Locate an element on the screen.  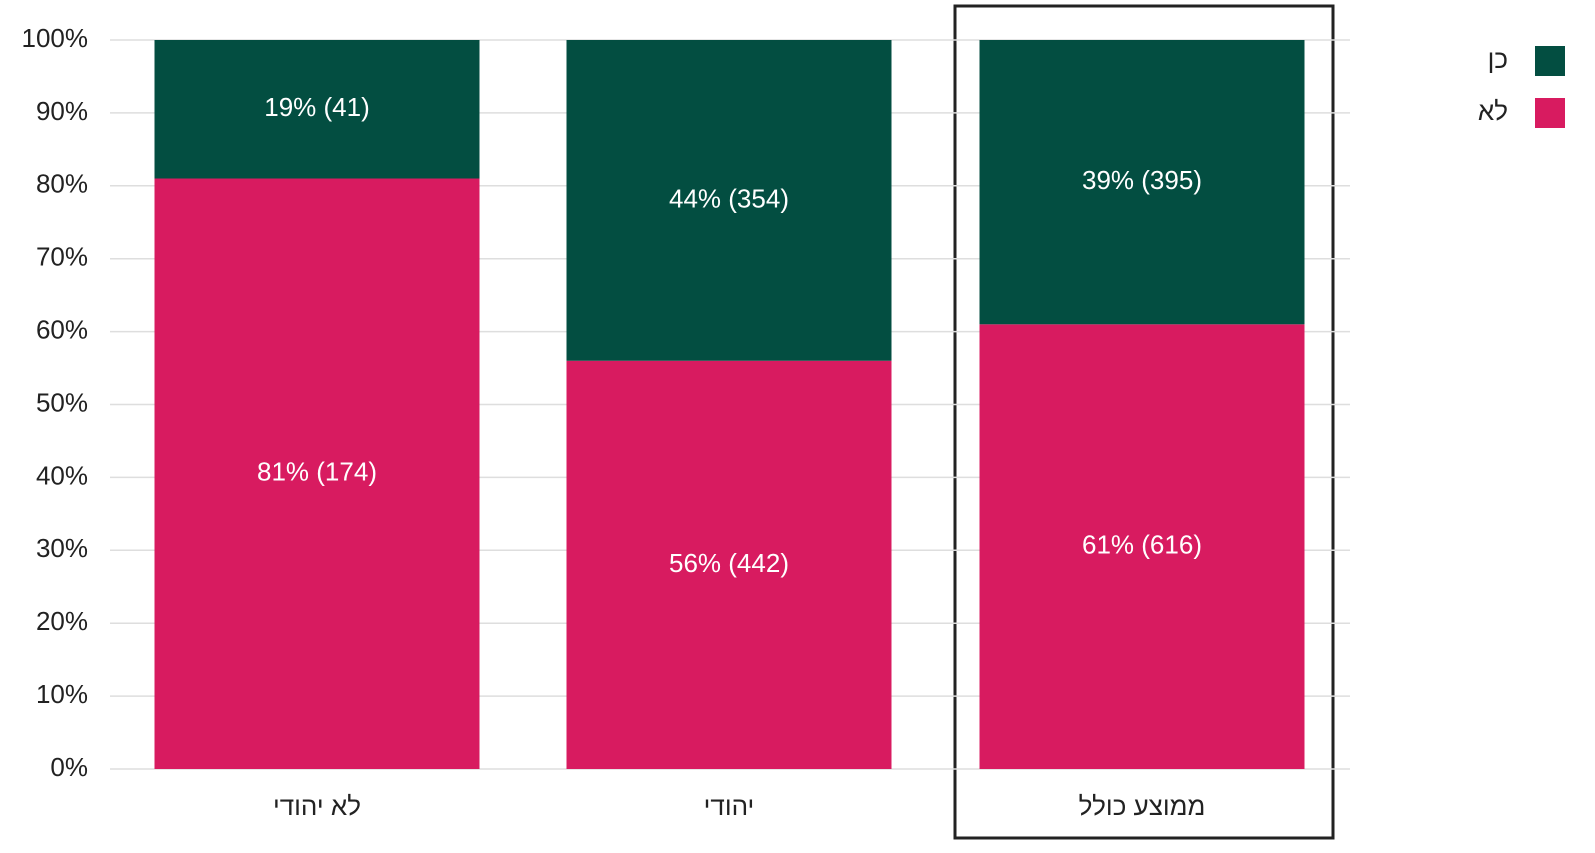
y-tick-label: 20% is located at coordinates (62, 621).